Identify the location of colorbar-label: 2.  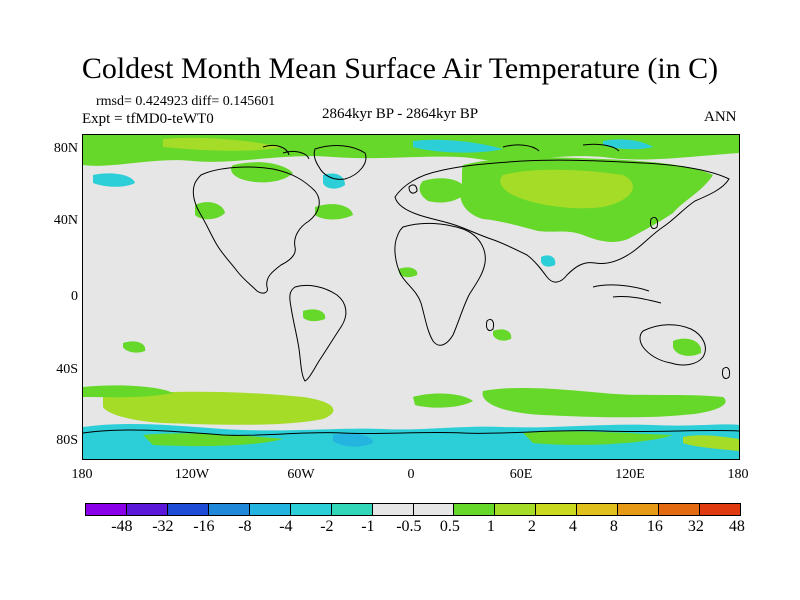
(531, 526).